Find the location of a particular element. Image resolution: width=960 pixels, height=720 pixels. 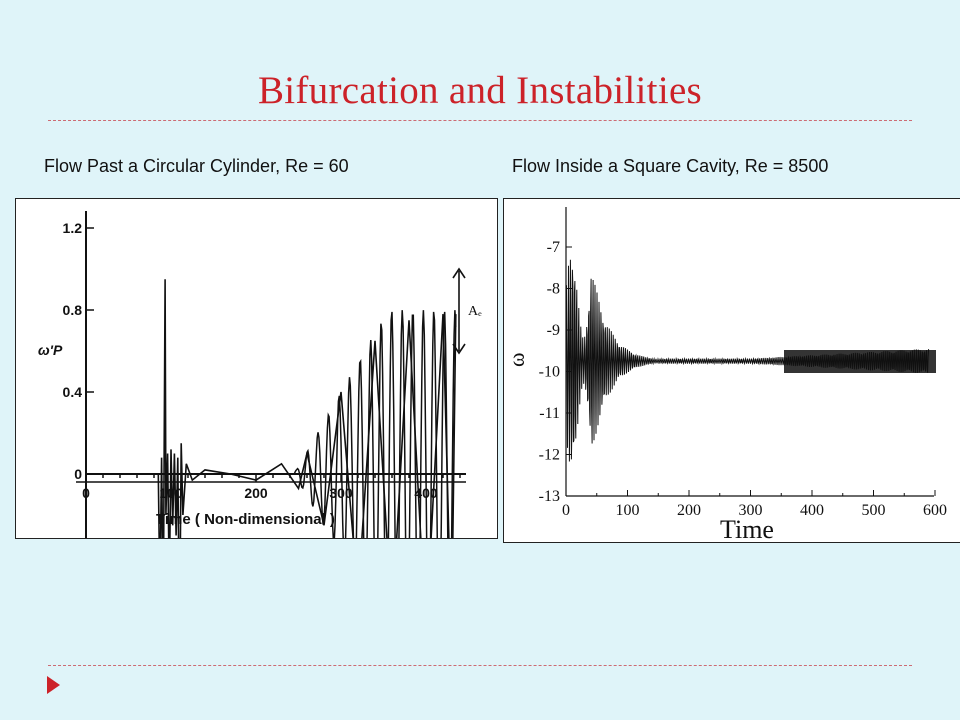

cylinder-y-tick-label: 1.2 is located at coordinates (73, 228).